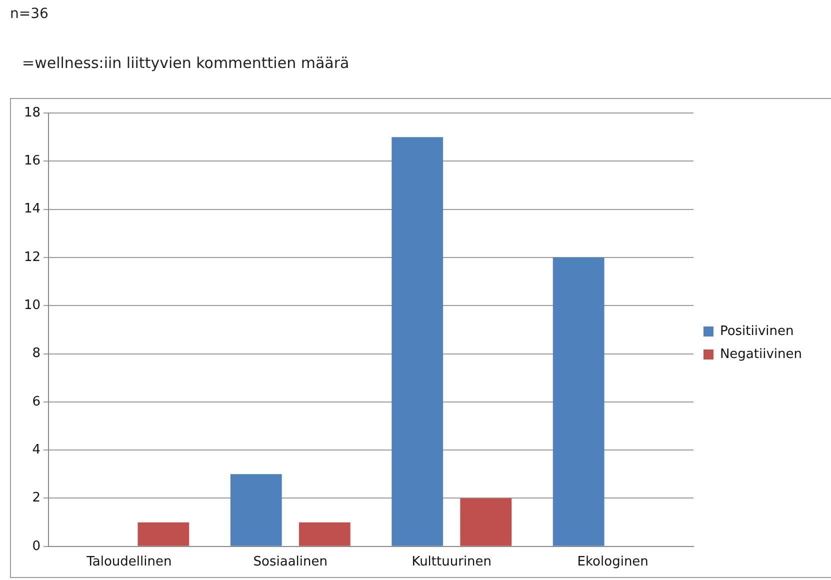 The height and width of the screenshot is (580, 831). What do you see at coordinates (36, 402) in the screenshot?
I see `y-tick-label: 6` at bounding box center [36, 402].